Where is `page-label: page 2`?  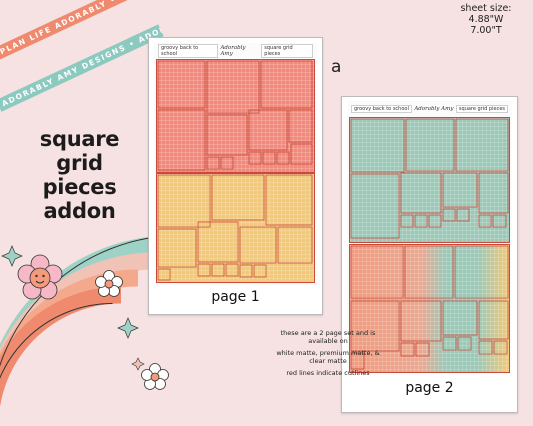 page-label: page 2 is located at coordinates (429, 388).